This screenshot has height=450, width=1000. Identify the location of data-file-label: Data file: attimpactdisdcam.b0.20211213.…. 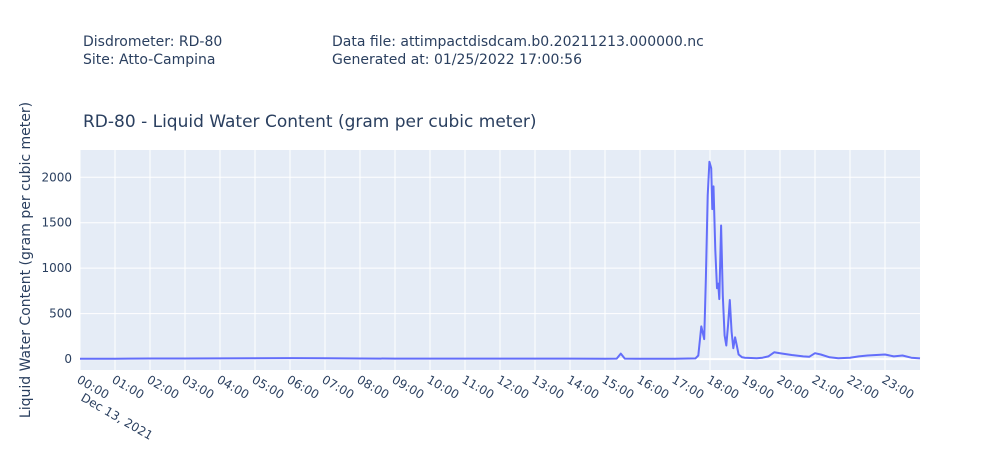
(518, 42).